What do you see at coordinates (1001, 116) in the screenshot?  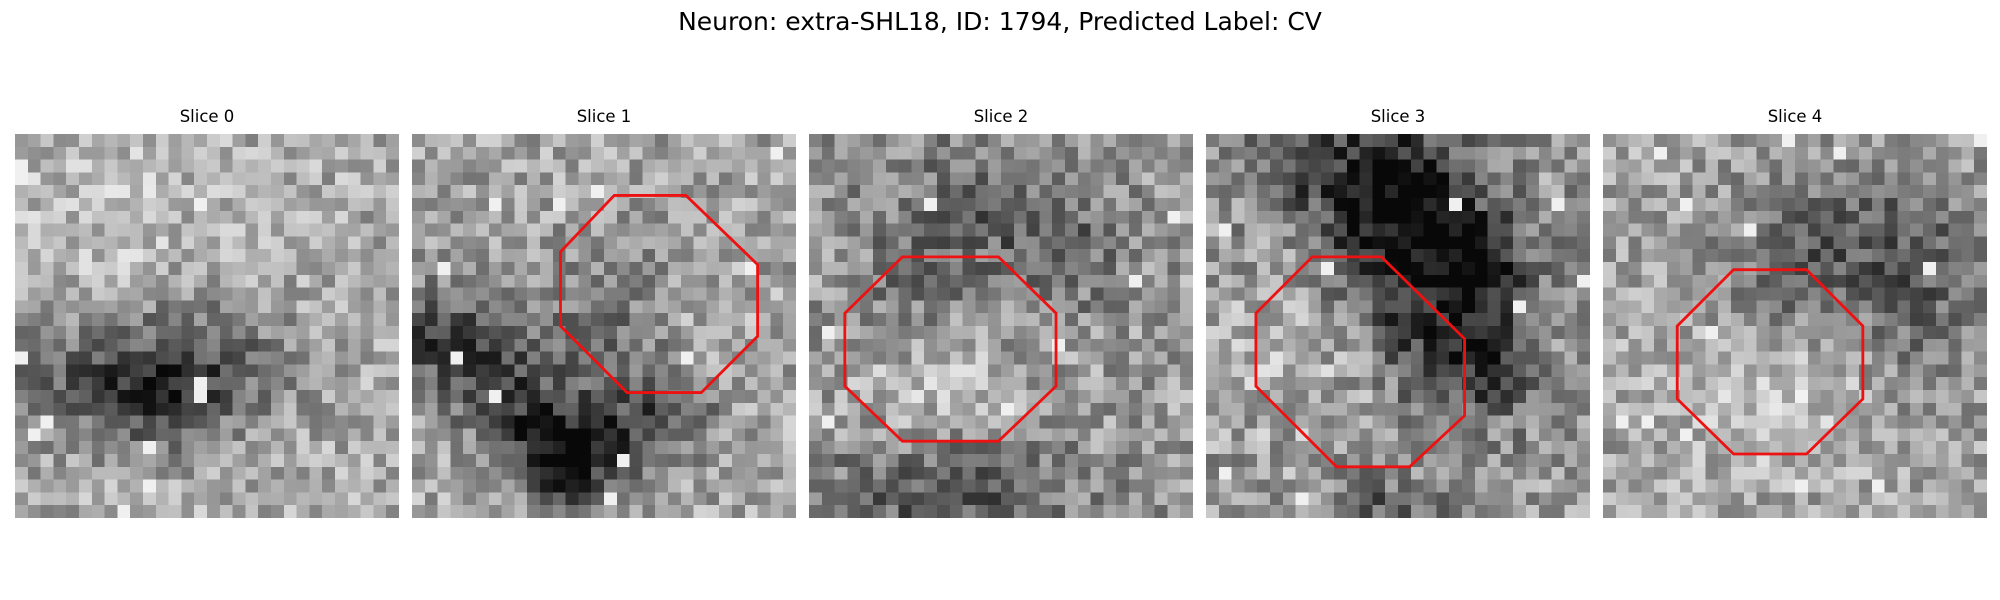 I see `slice-title-2: Slice 2` at bounding box center [1001, 116].